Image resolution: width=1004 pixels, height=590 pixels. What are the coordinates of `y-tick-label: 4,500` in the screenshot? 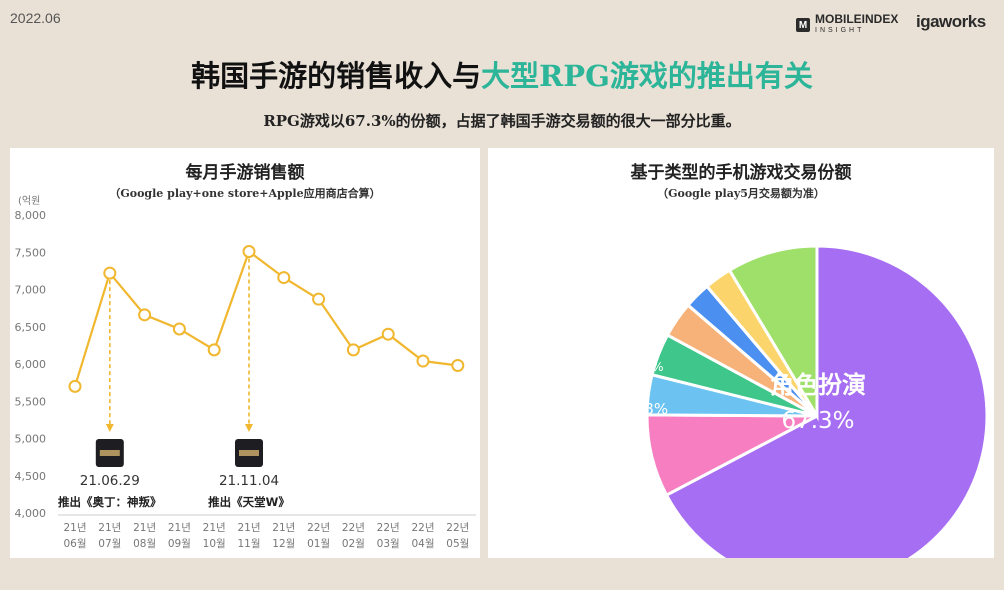 It's located at (31, 476).